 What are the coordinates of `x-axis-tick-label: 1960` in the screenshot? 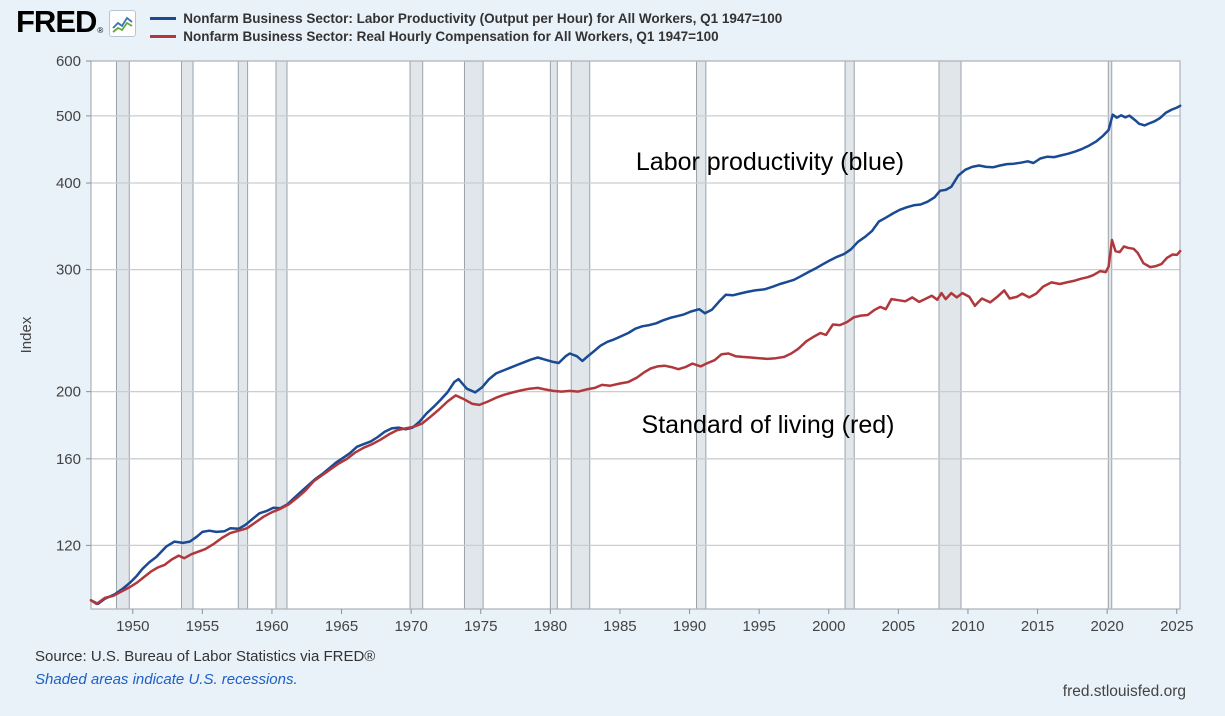 It's located at (271, 626).